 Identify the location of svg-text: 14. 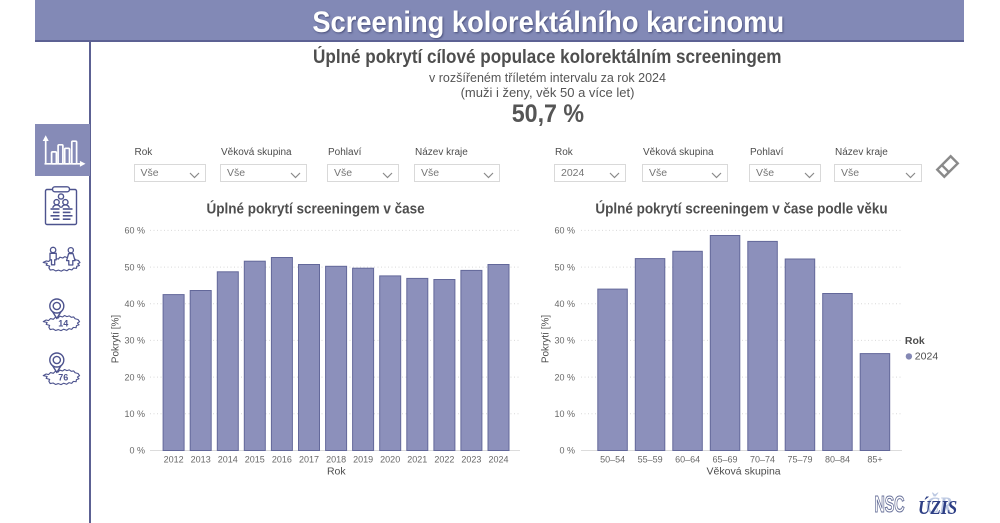
(63, 324).